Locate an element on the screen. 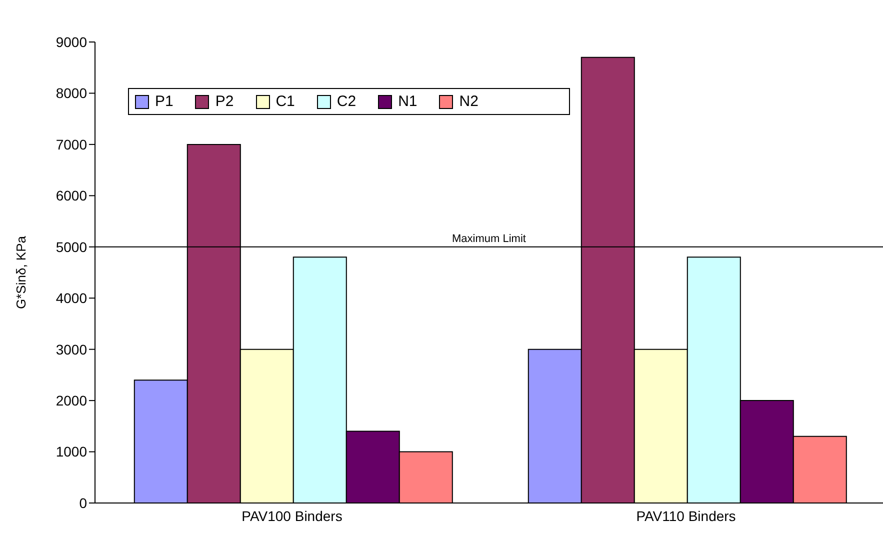 This screenshot has height=560, width=883. y-axis-title: G*Sinδ, KPa is located at coordinates (21, 272).